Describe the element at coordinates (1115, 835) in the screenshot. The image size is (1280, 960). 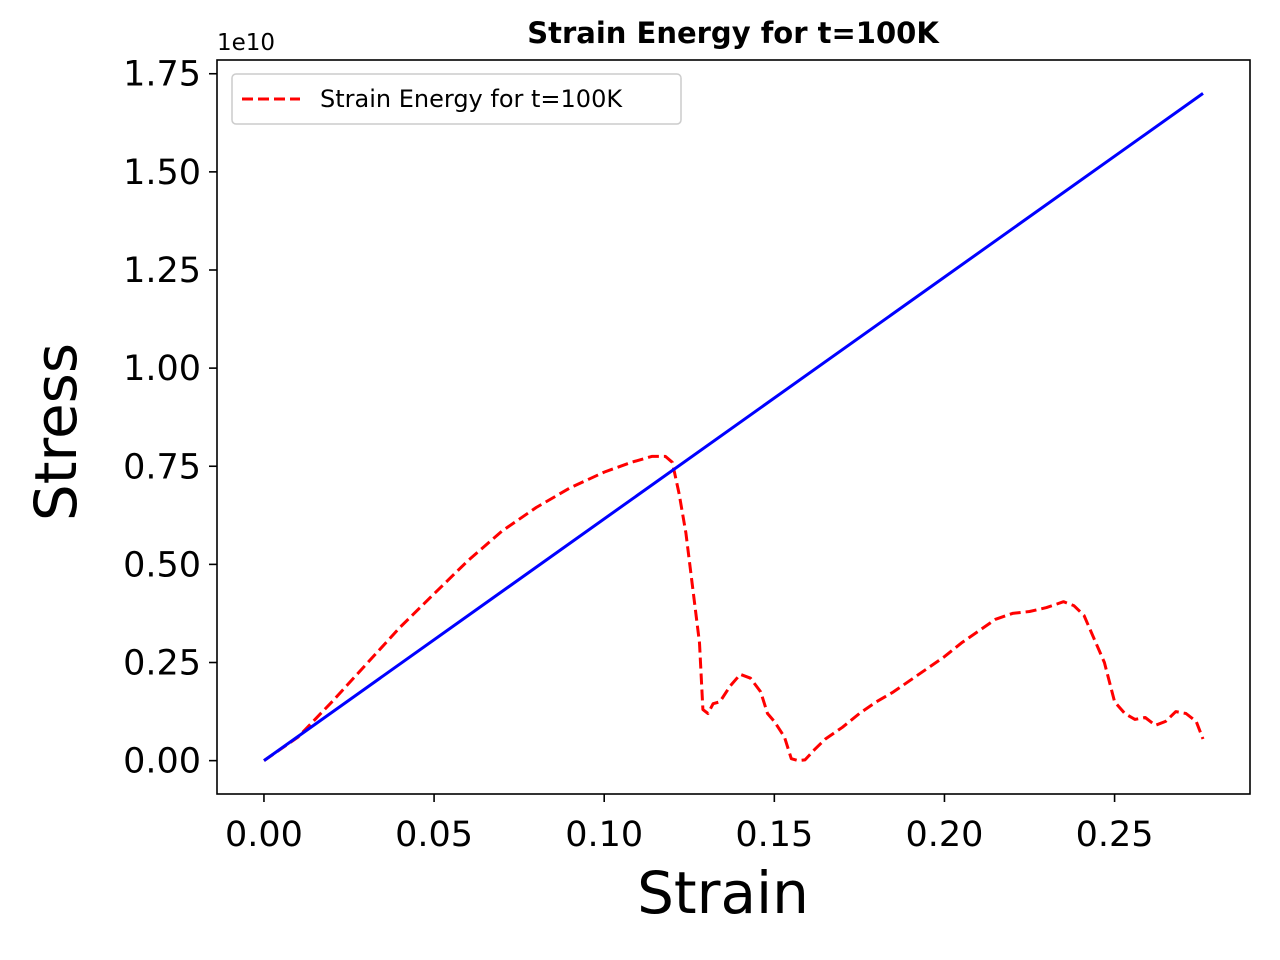
I see `x-tick-label: 0.25` at that location.